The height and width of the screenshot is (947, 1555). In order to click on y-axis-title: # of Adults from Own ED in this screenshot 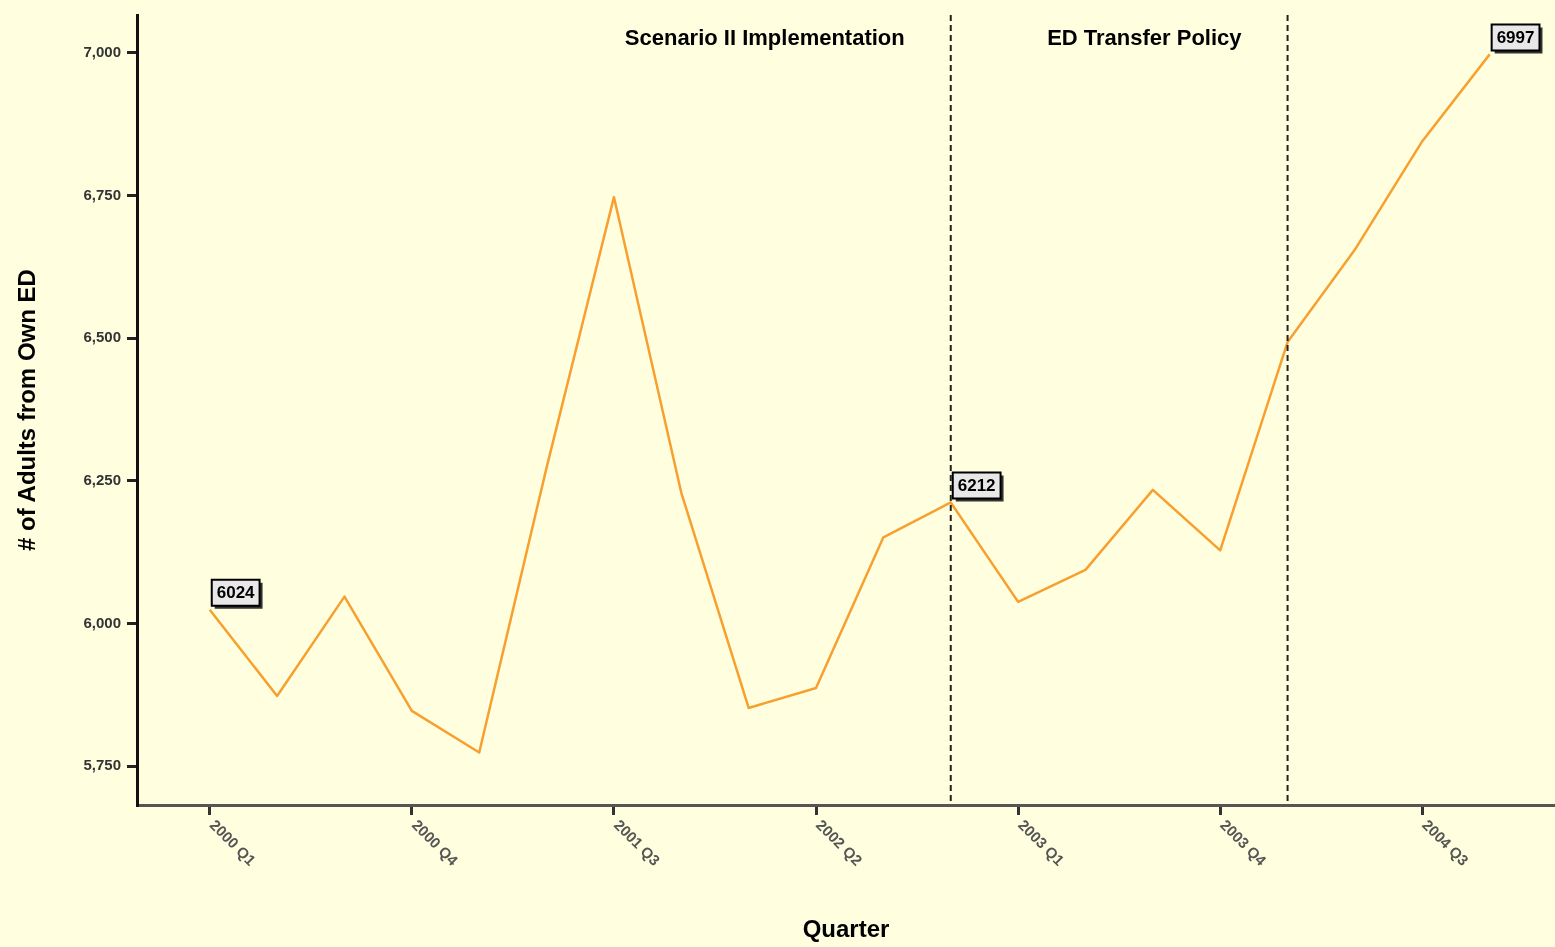, I will do `click(27, 410)`.